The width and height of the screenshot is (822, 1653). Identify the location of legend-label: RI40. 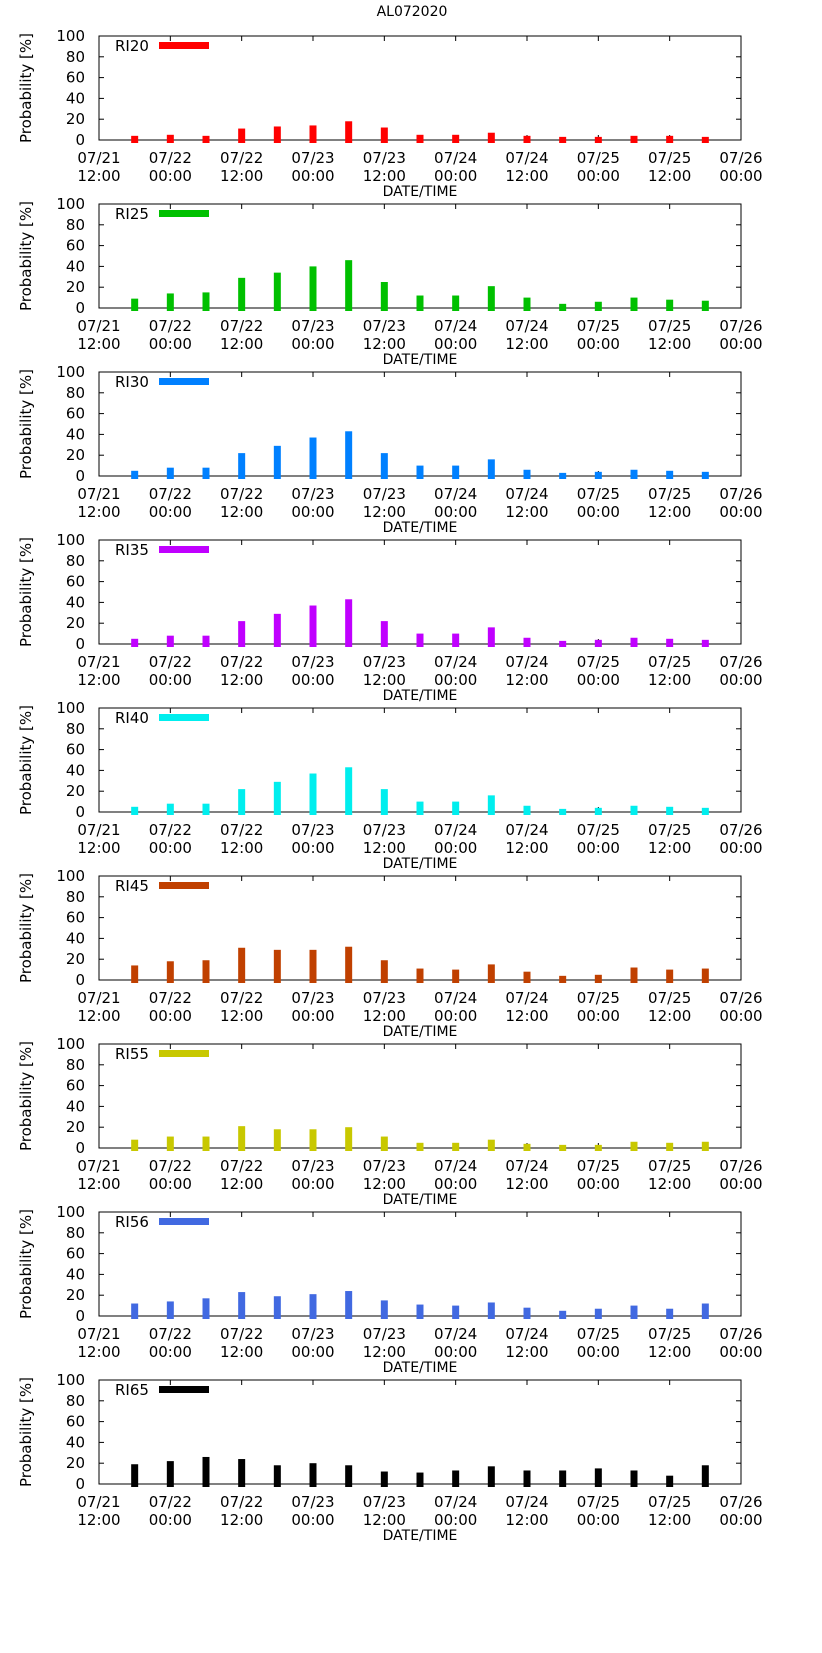
(132, 718).